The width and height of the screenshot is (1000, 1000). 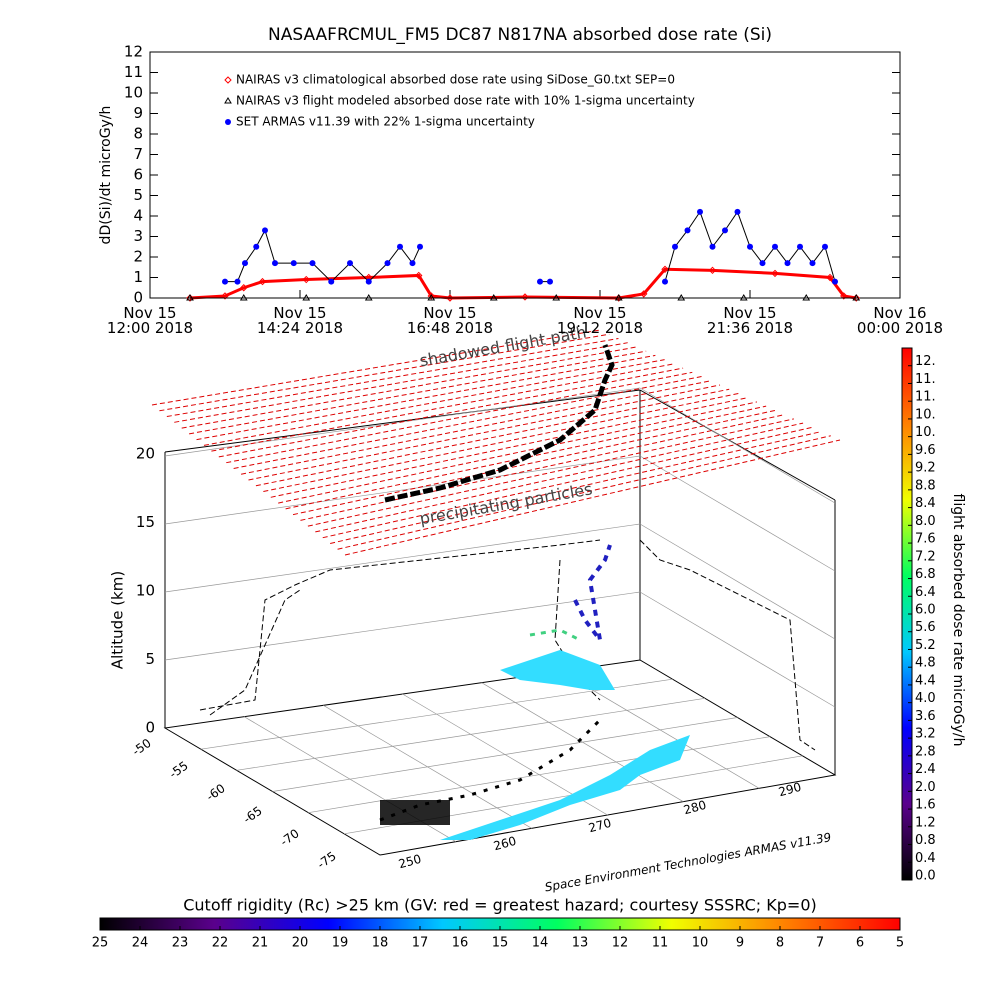 I want to click on flight-path, so click(x=499, y=423).